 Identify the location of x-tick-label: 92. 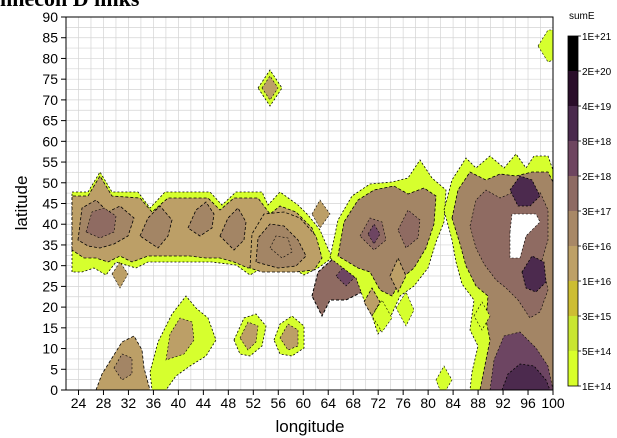
(503, 403).